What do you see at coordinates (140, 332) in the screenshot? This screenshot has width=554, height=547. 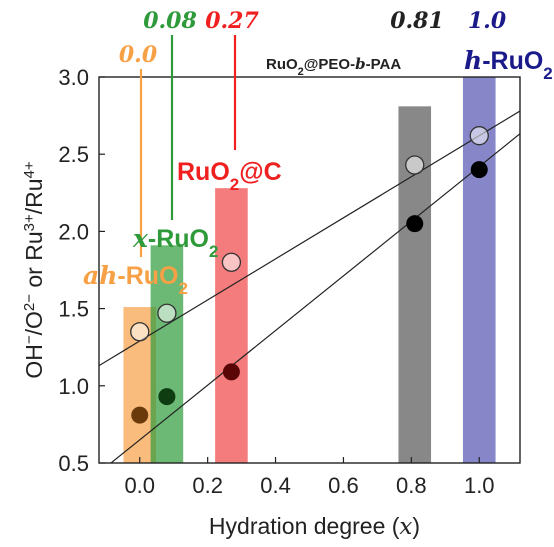 I see `open-point-ah` at bounding box center [140, 332].